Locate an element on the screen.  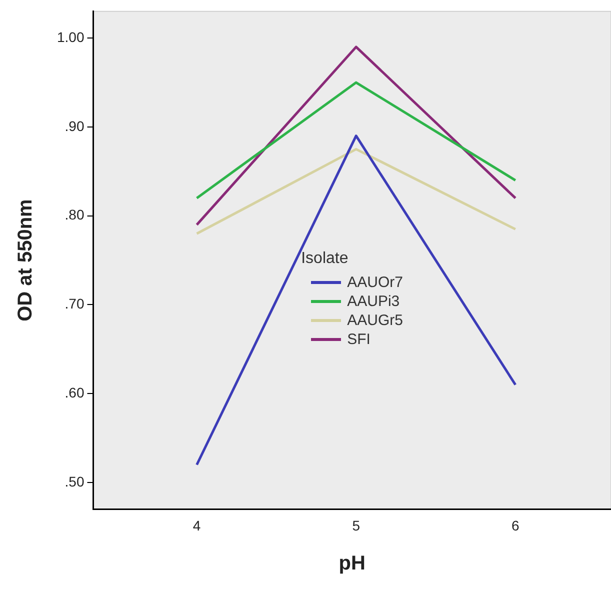
y-tick-label: .50 is located at coordinates (74, 481).